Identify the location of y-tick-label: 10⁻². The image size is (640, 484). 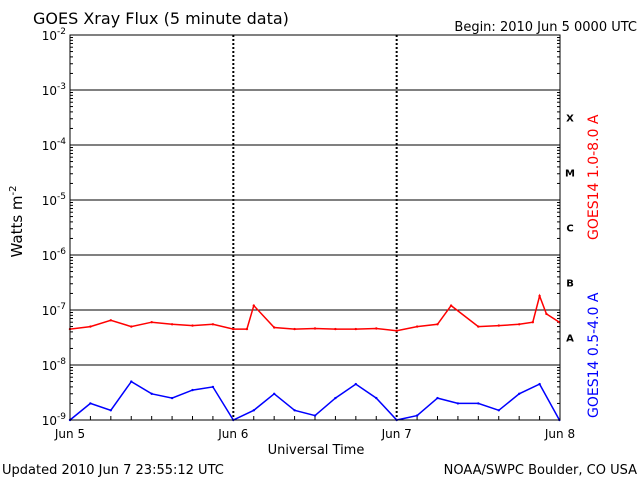
(54, 35).